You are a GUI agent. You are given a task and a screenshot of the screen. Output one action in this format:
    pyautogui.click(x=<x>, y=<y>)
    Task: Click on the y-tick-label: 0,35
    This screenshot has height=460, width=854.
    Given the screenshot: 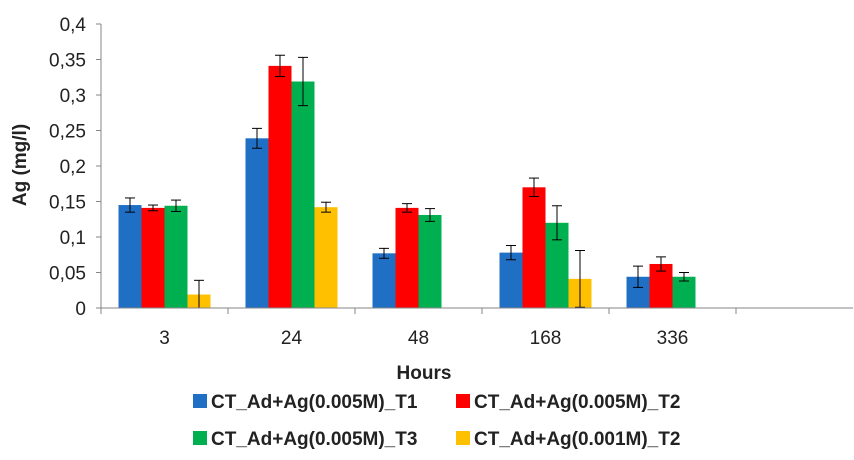 What is the action you would take?
    pyautogui.click(x=67, y=61)
    